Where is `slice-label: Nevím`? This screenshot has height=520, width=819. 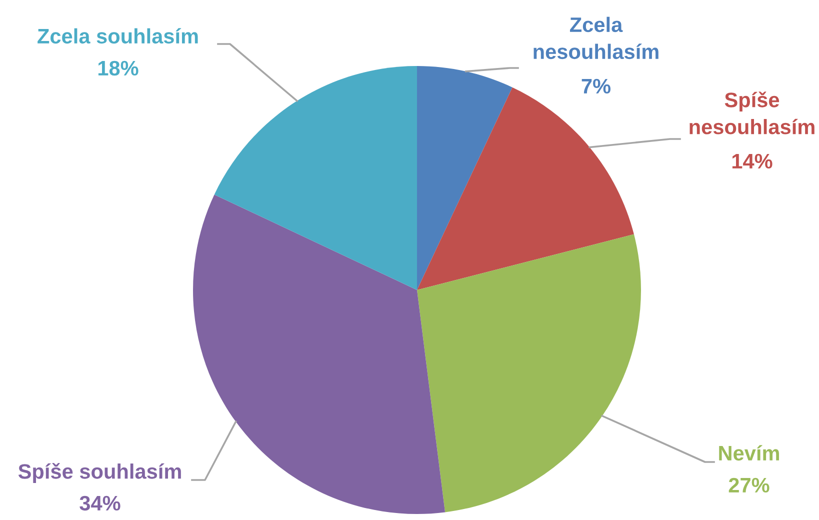
slice-label: Nevím is located at coordinates (749, 453).